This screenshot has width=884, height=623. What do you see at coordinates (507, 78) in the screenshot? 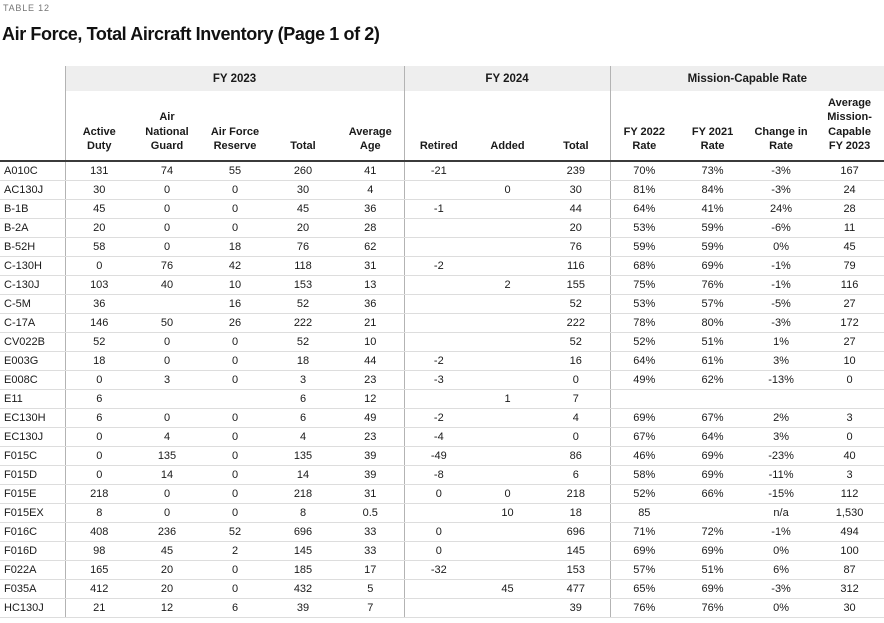
I see `group-header-fy2024: FY 2024` at bounding box center [507, 78].